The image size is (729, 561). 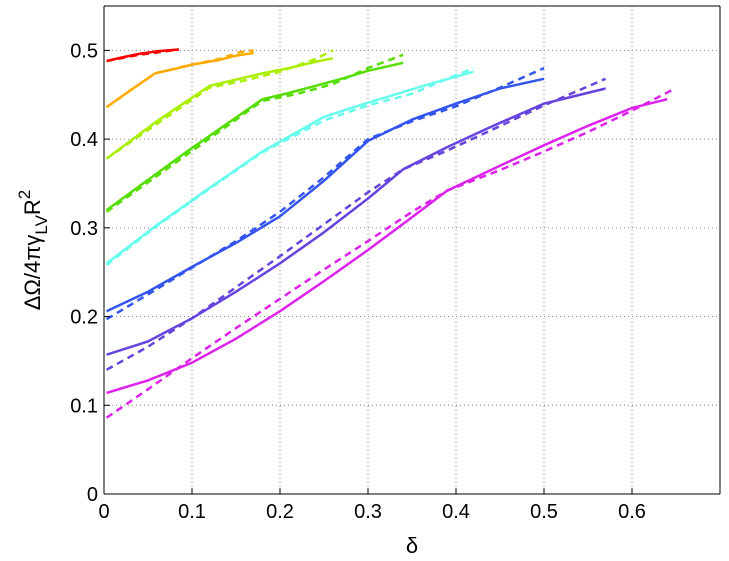 What do you see at coordinates (84, 229) in the screenshot?
I see `y-tick-label: 0.3` at bounding box center [84, 229].